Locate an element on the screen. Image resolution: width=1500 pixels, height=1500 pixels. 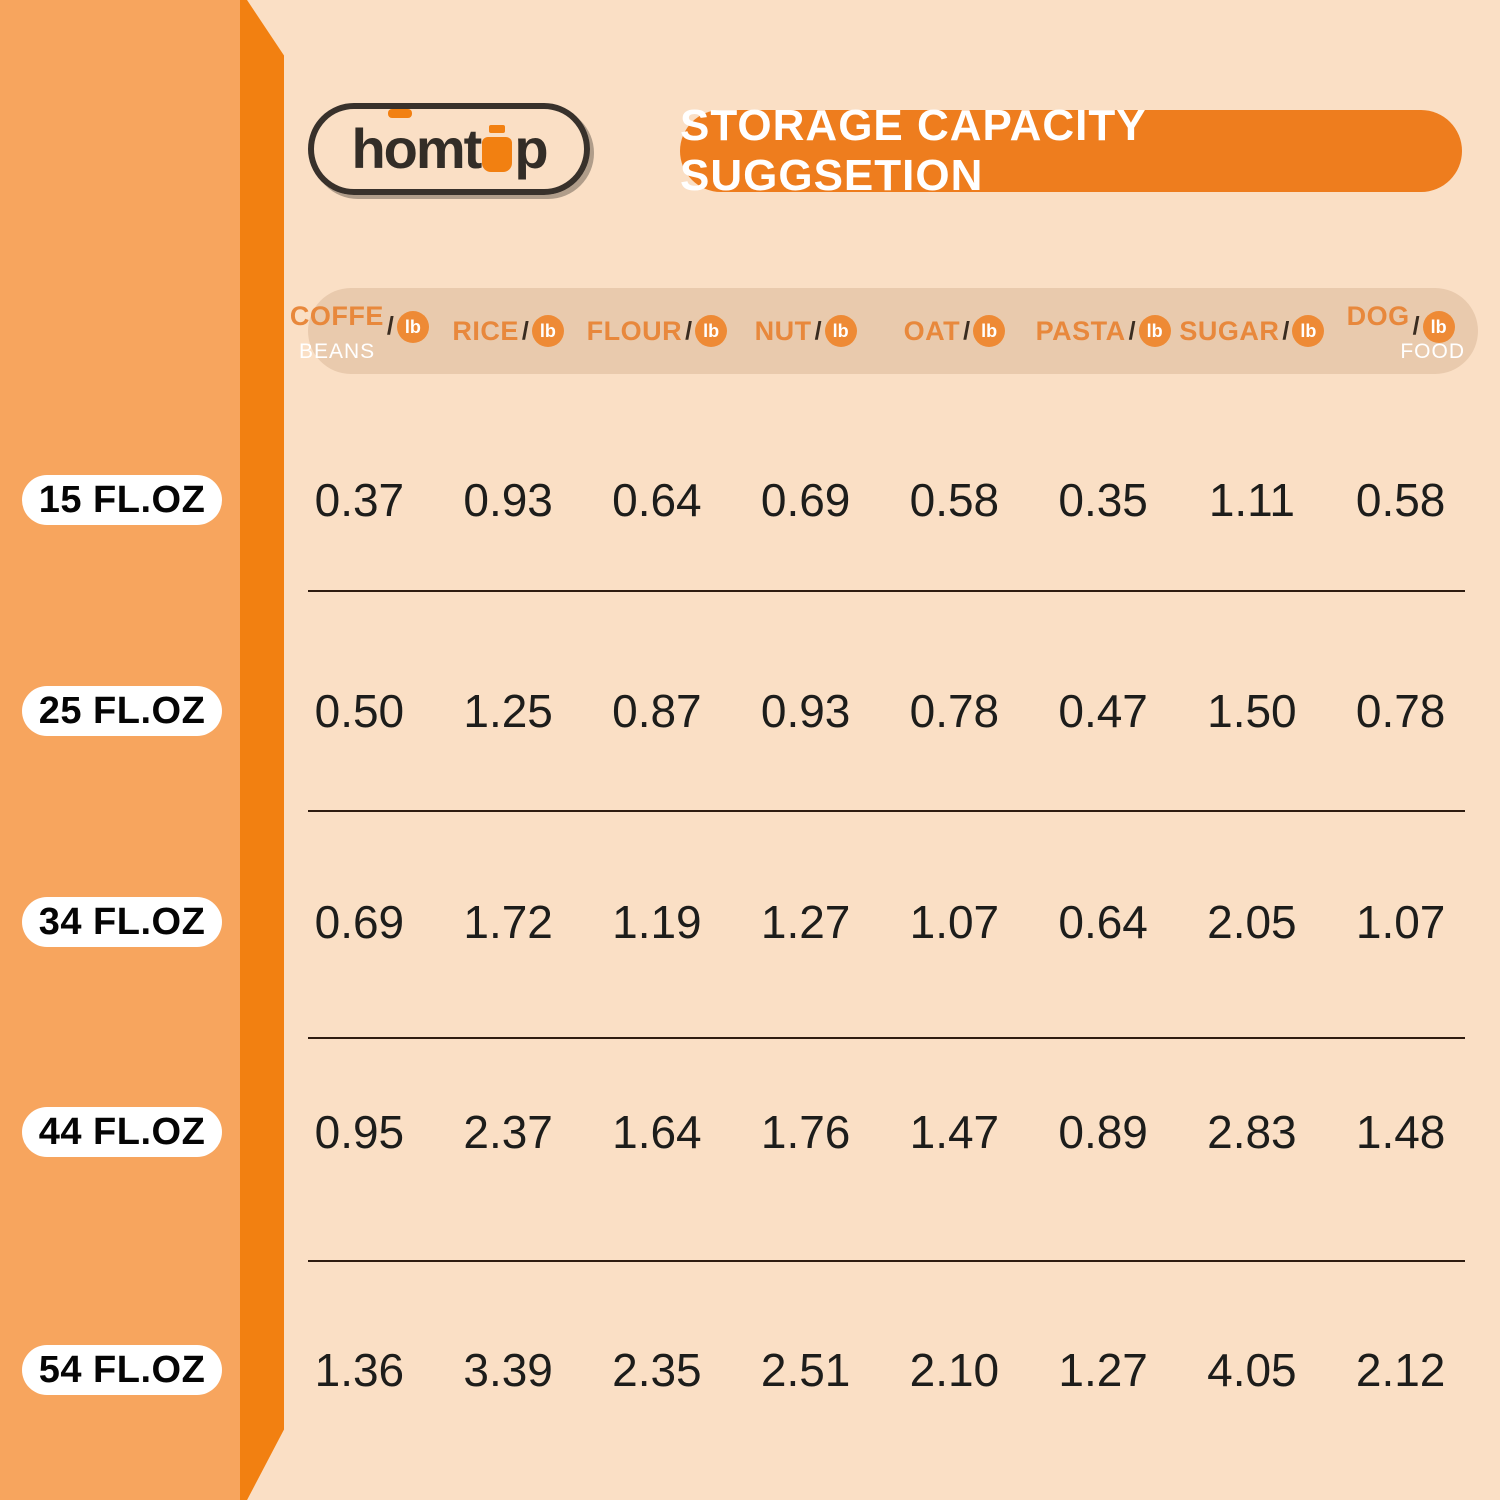
cell-value: 2.83 is located at coordinates (1252, 1132).